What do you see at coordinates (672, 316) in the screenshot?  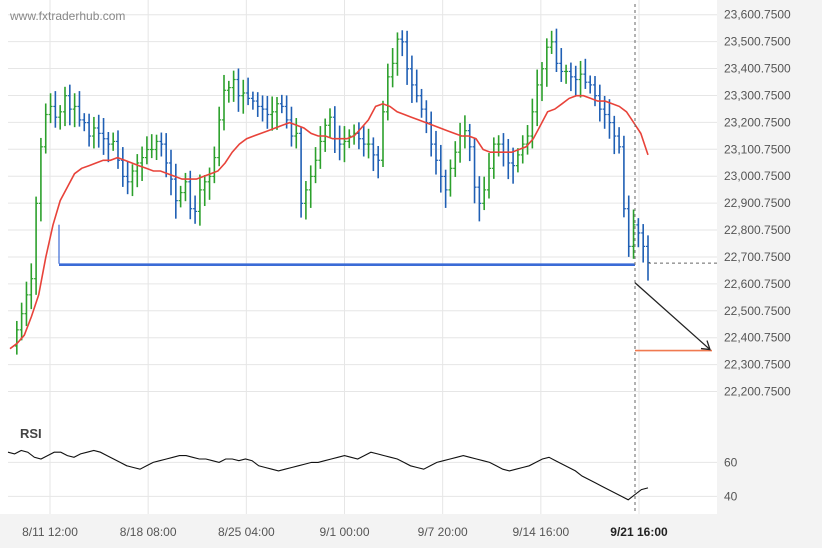 I see `projection-arrow` at bounding box center [672, 316].